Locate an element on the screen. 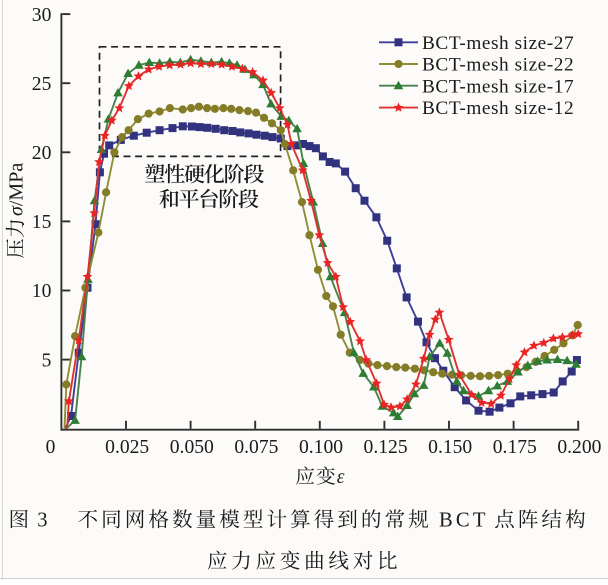  svg-text: σ/MPa is located at coordinates (17, 189).